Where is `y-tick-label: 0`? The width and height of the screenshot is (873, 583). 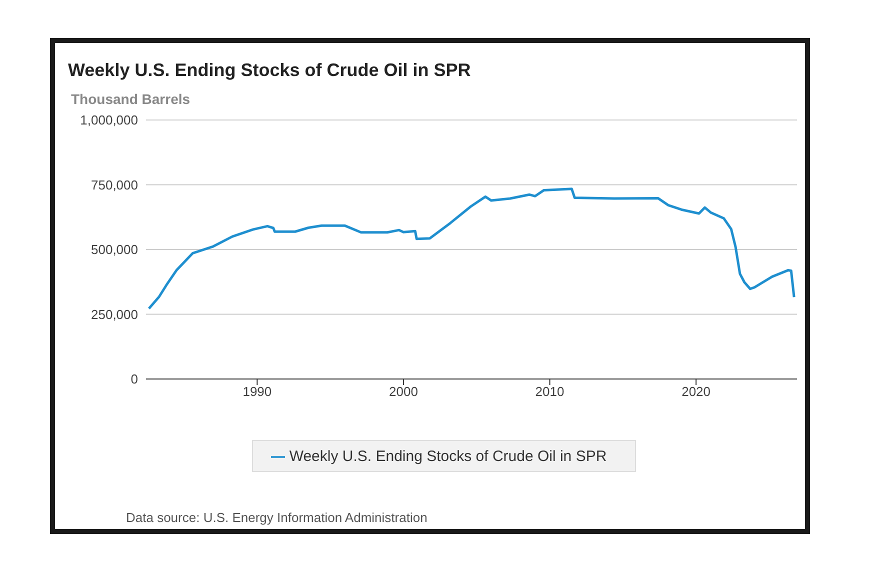
y-tick-label: 0 is located at coordinates (134, 379).